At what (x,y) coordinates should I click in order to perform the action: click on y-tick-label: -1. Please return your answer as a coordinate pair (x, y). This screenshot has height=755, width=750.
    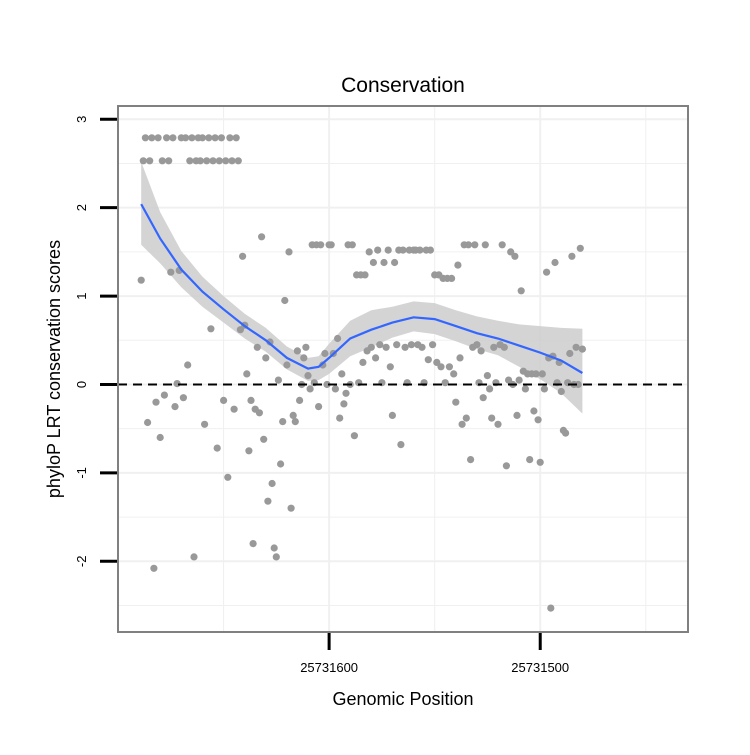
    Looking at the image, I should click on (81, 473).